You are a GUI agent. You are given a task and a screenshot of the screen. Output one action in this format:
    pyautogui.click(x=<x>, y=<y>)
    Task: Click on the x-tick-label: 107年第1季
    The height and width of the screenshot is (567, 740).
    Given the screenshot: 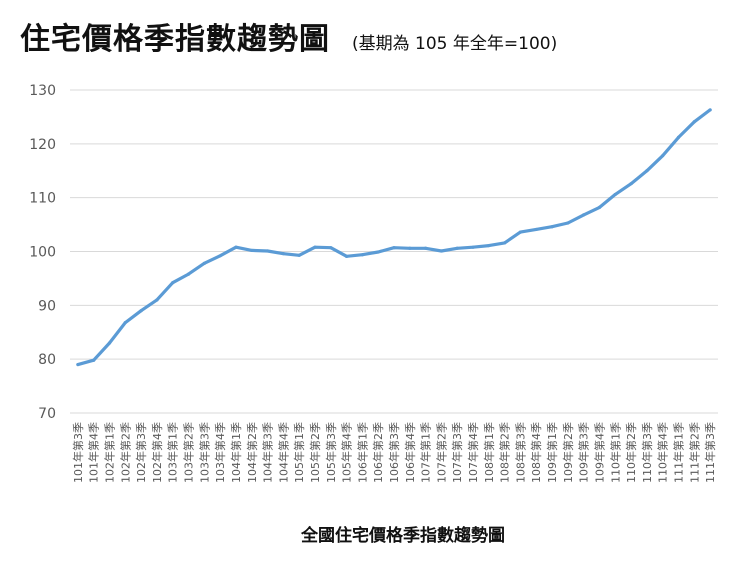 What is the action you would take?
    pyautogui.click(x=426, y=452)
    